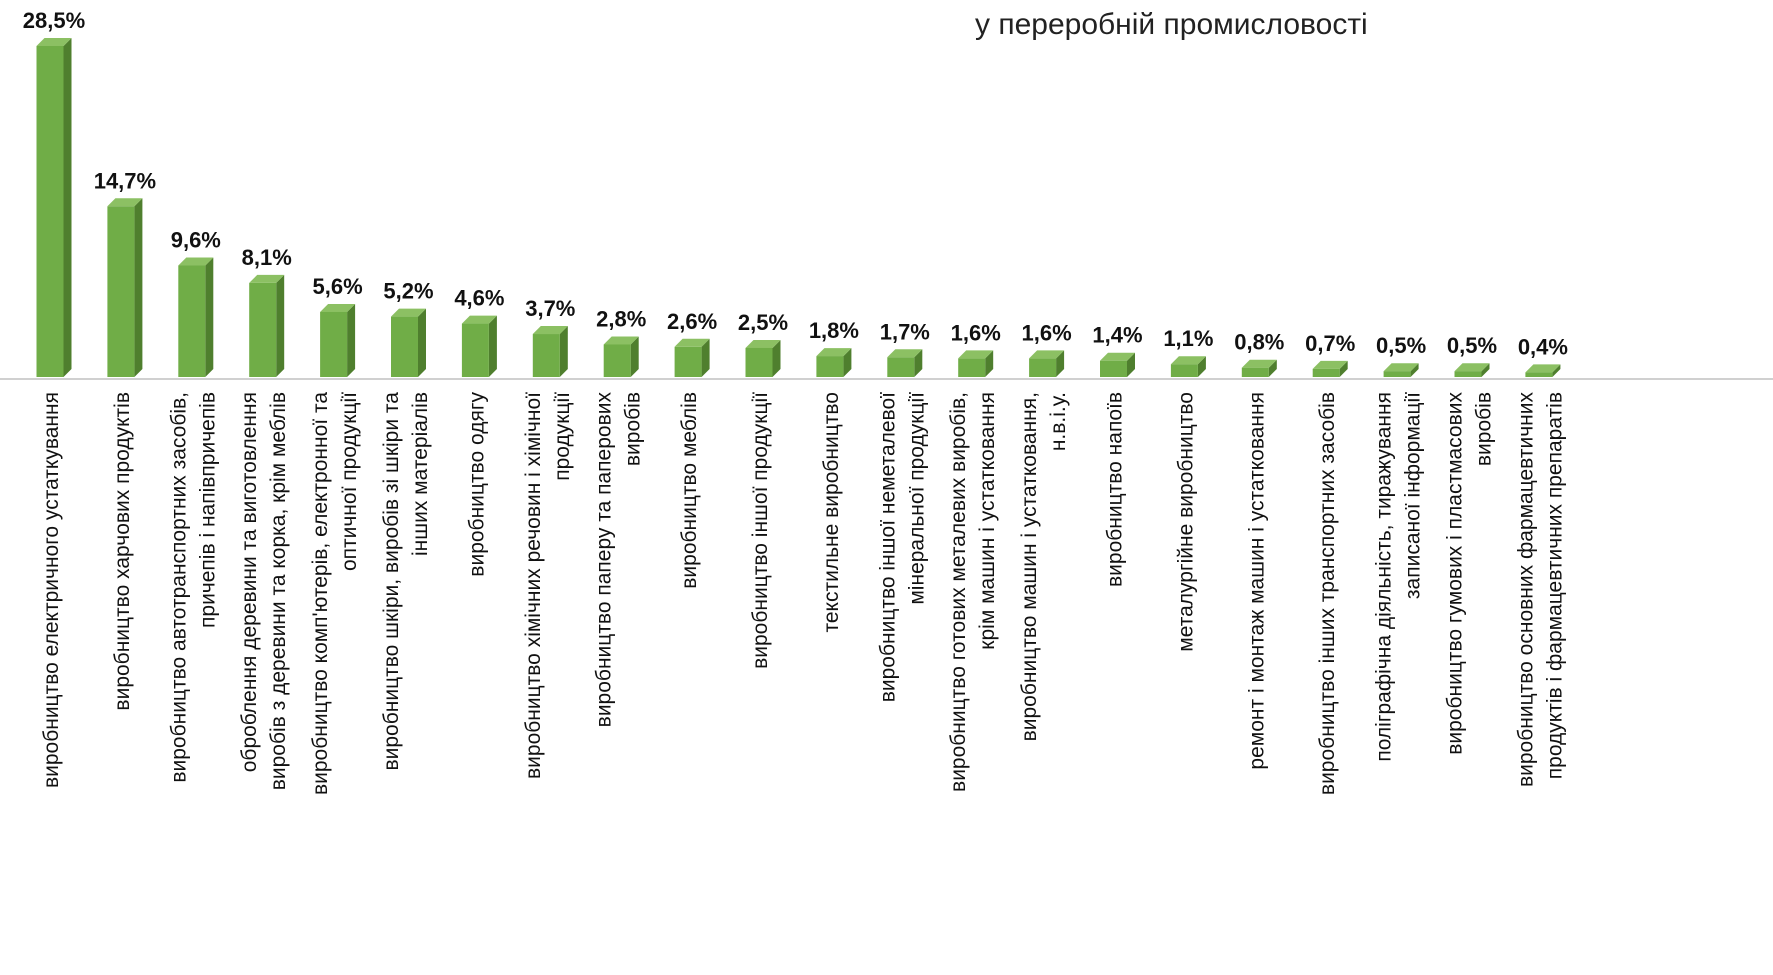  What do you see at coordinates (391, 581) in the screenshot?
I see `category-label: виробництво шкіри, виробів зі шкіри та` at bounding box center [391, 581].